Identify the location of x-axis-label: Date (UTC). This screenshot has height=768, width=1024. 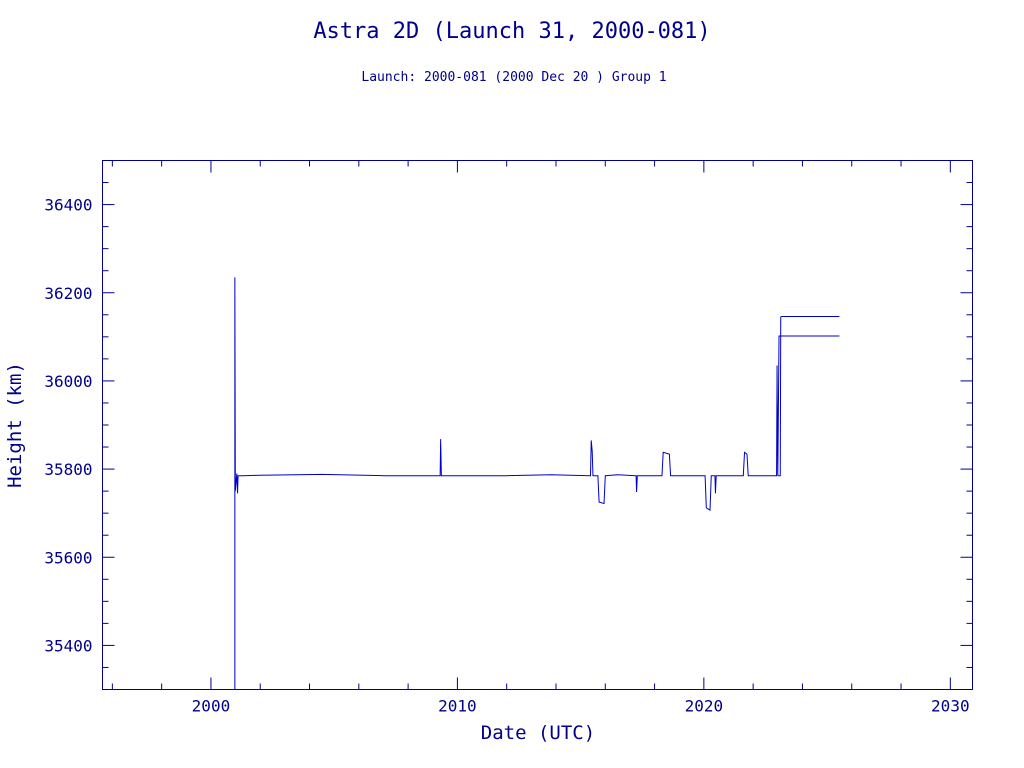
(538, 733).